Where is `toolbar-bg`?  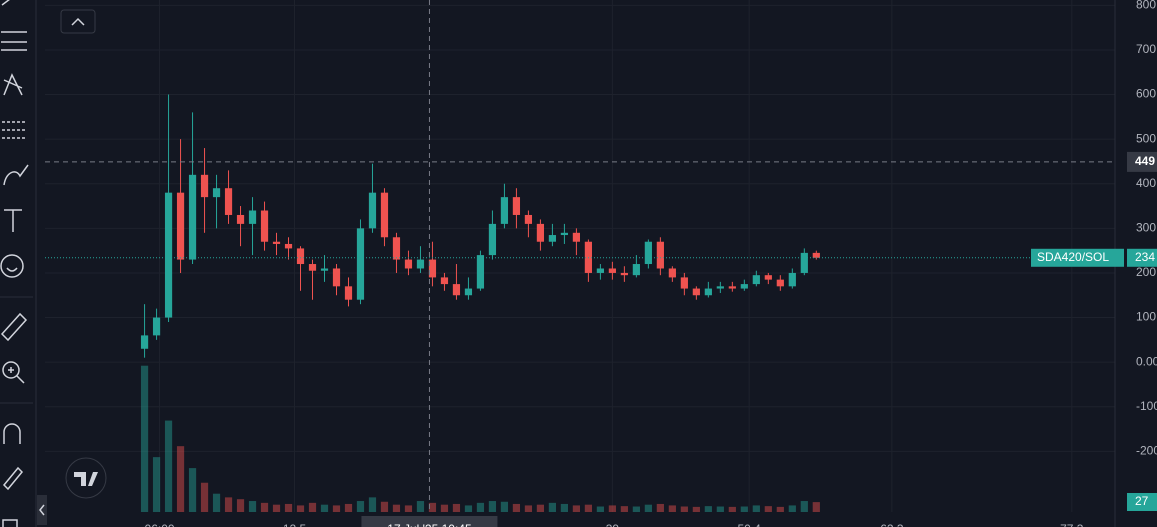 toolbar-bg is located at coordinates (18, 263).